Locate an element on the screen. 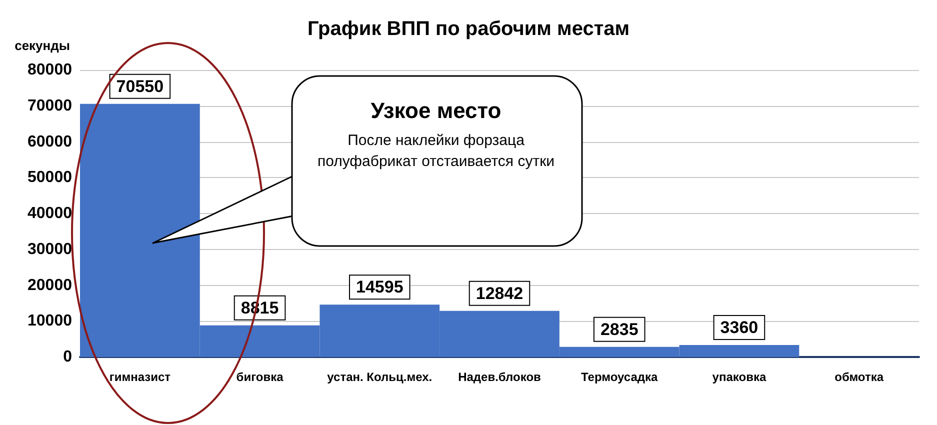 This screenshot has width=937, height=425. data-label: 3360 is located at coordinates (739, 327).